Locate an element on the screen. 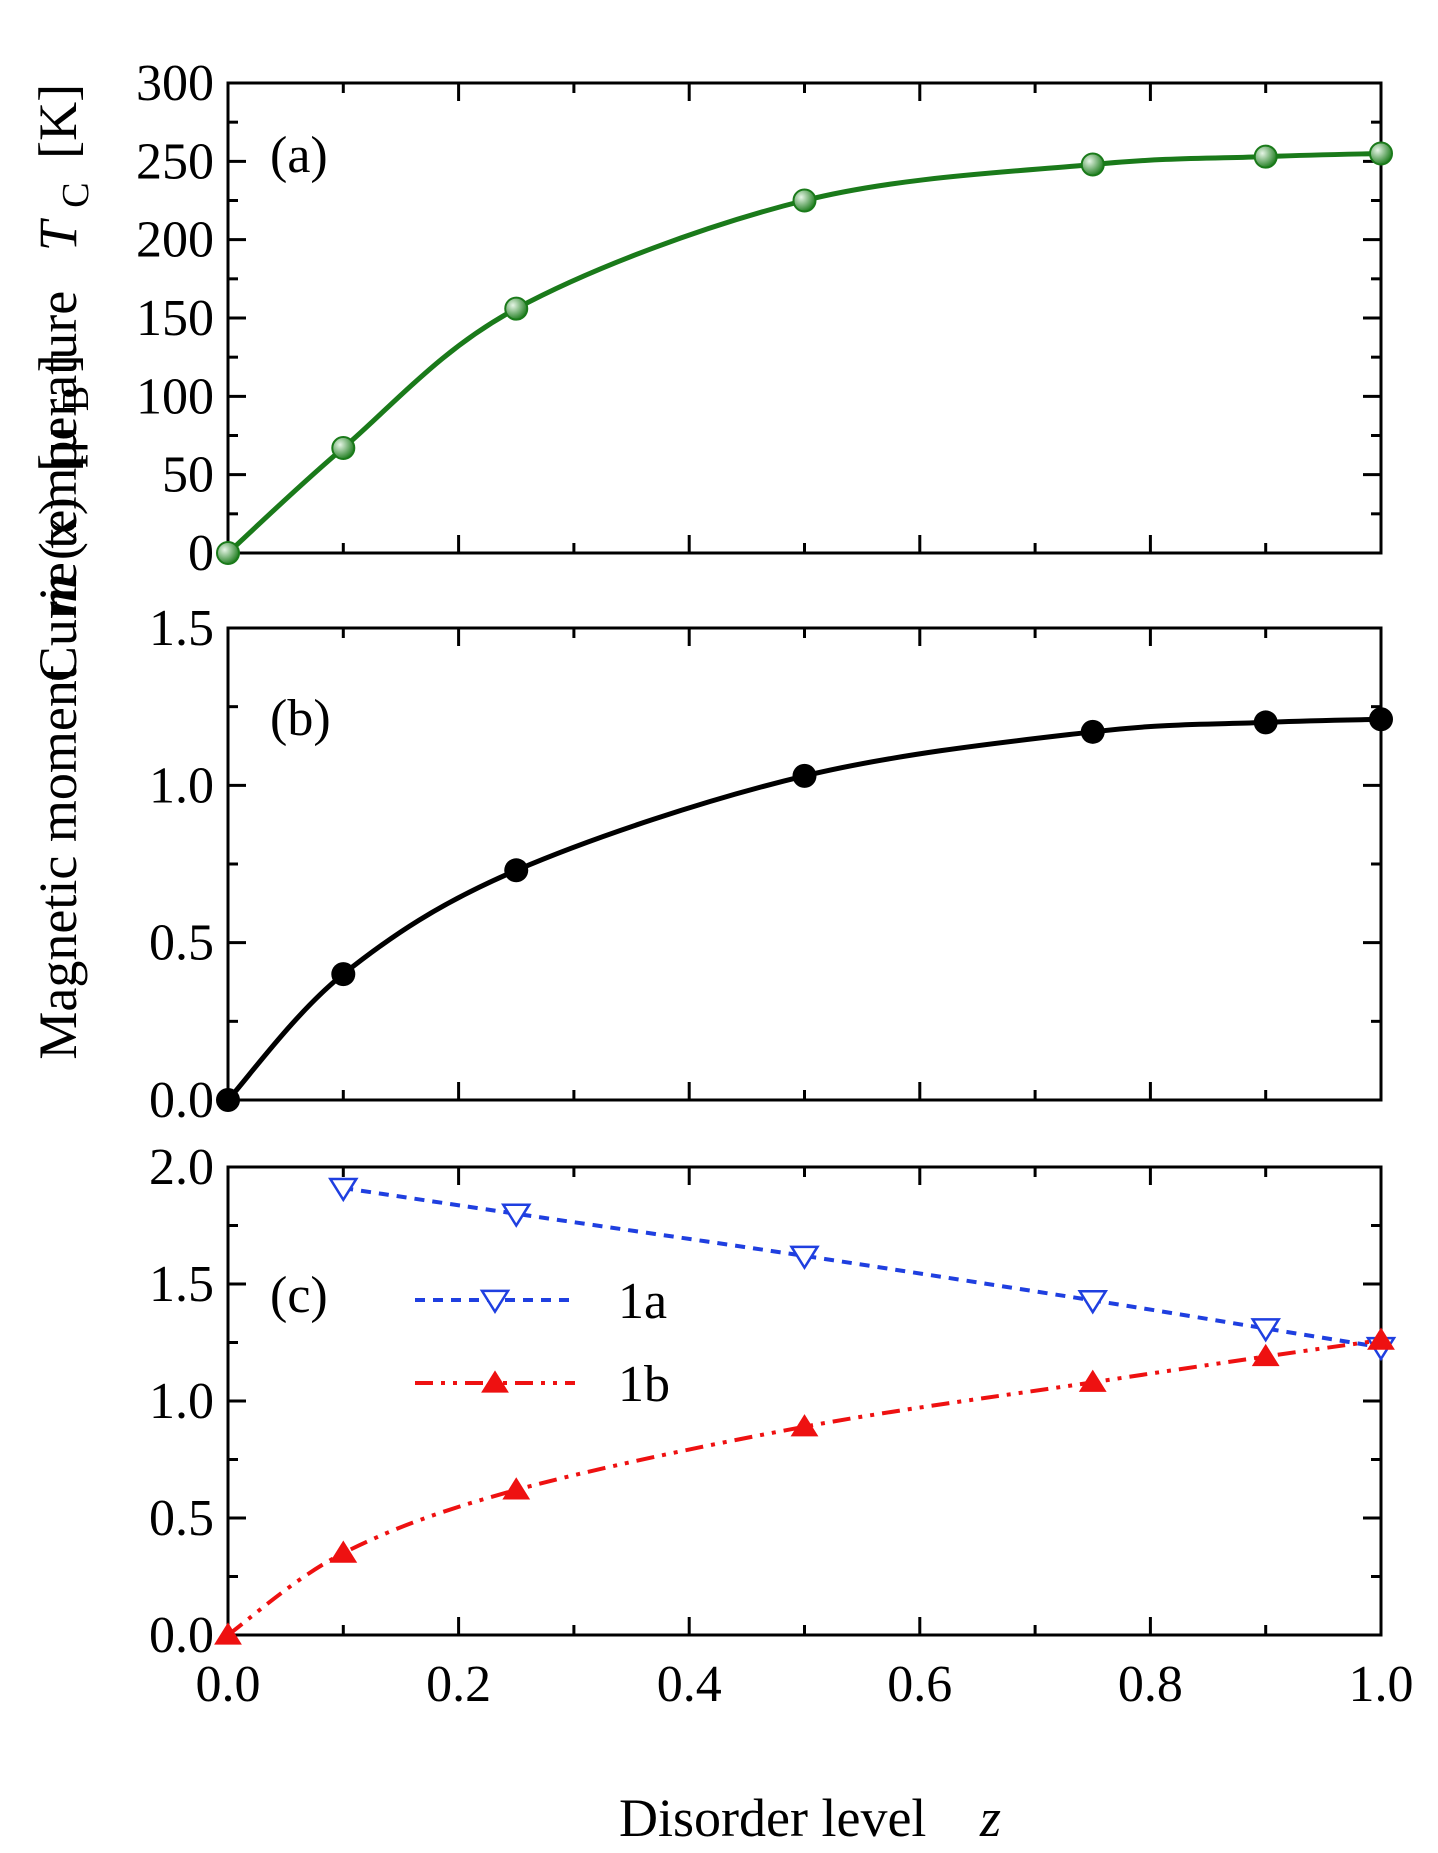  x-tick-label: 0.2 is located at coordinates (458, 1684).